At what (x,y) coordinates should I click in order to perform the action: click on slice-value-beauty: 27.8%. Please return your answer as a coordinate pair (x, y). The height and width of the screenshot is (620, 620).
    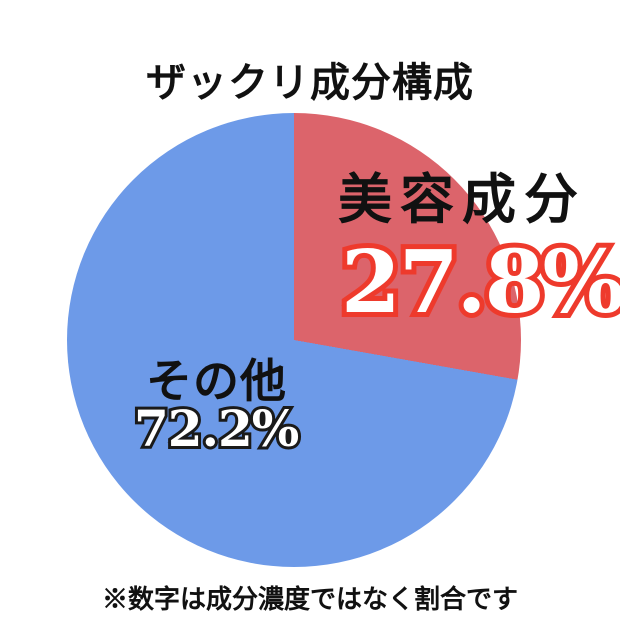
    Looking at the image, I should click on (480, 283).